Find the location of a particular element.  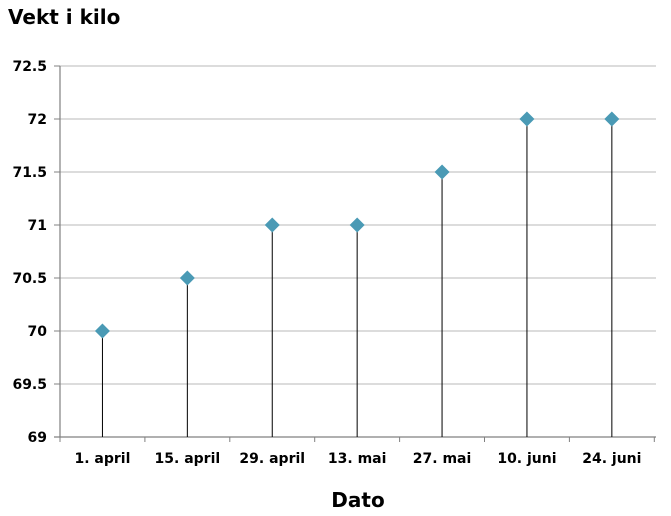

y-tick-label: 69.5 is located at coordinates (29, 385).